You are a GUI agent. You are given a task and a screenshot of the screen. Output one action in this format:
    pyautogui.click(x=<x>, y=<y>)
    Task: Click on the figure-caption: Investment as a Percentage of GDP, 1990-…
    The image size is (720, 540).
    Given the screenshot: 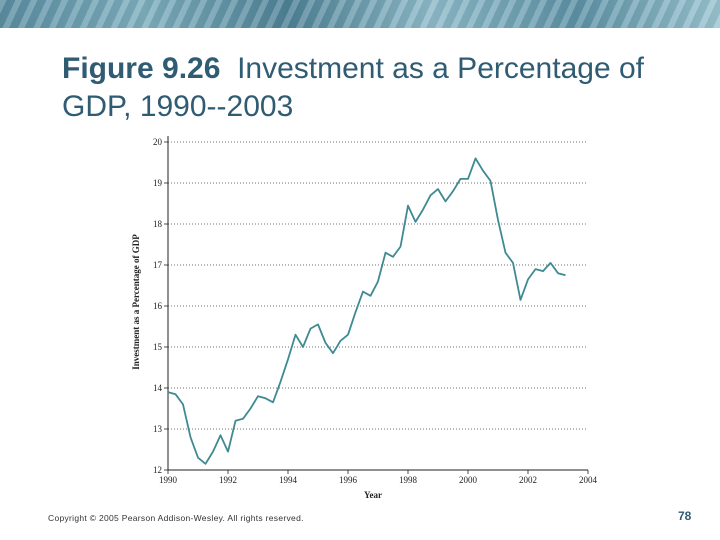 What is the action you would take?
    pyautogui.click(x=353, y=87)
    